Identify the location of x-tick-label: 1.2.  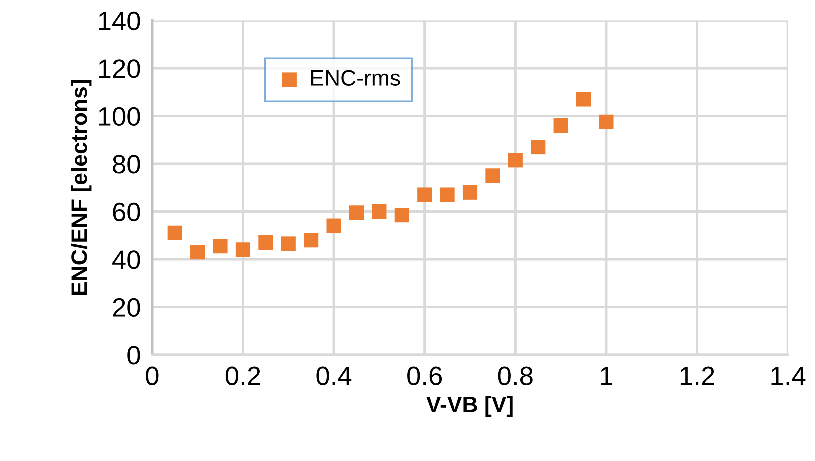
(697, 376).